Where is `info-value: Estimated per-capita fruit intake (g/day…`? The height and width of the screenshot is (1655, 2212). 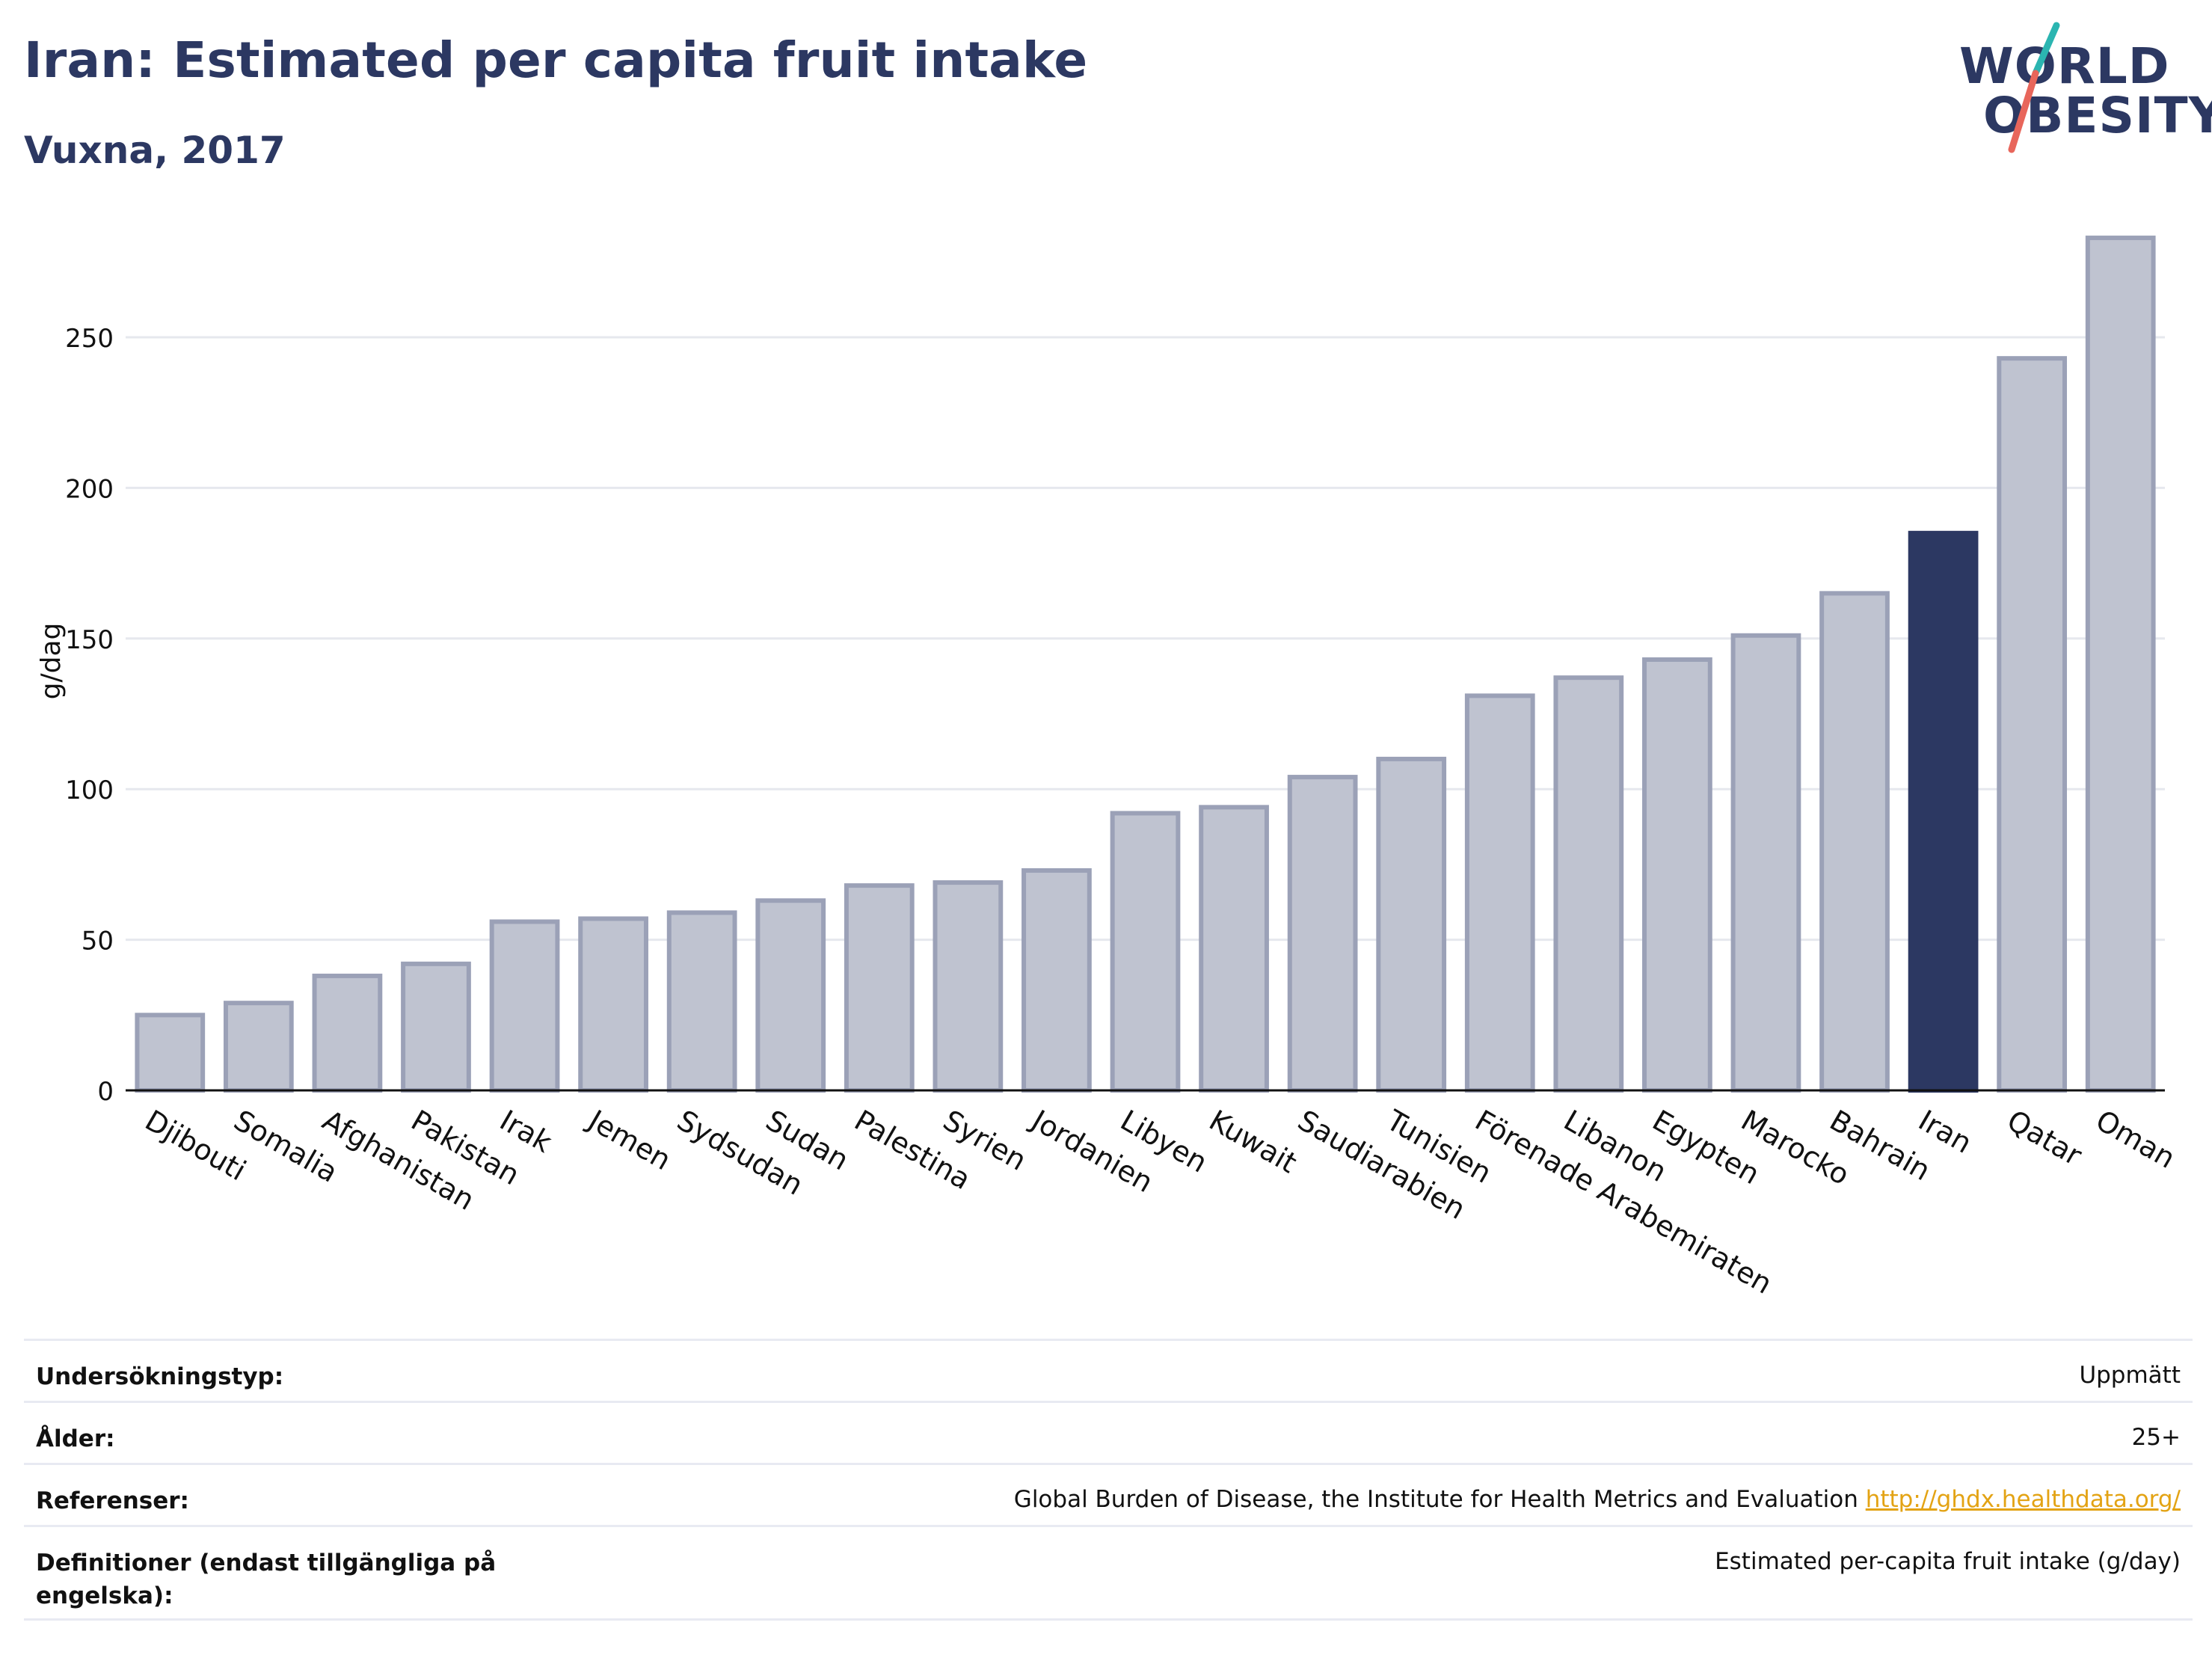 info-value: Estimated per-capita fruit intake (g/day… is located at coordinates (1948, 1561).